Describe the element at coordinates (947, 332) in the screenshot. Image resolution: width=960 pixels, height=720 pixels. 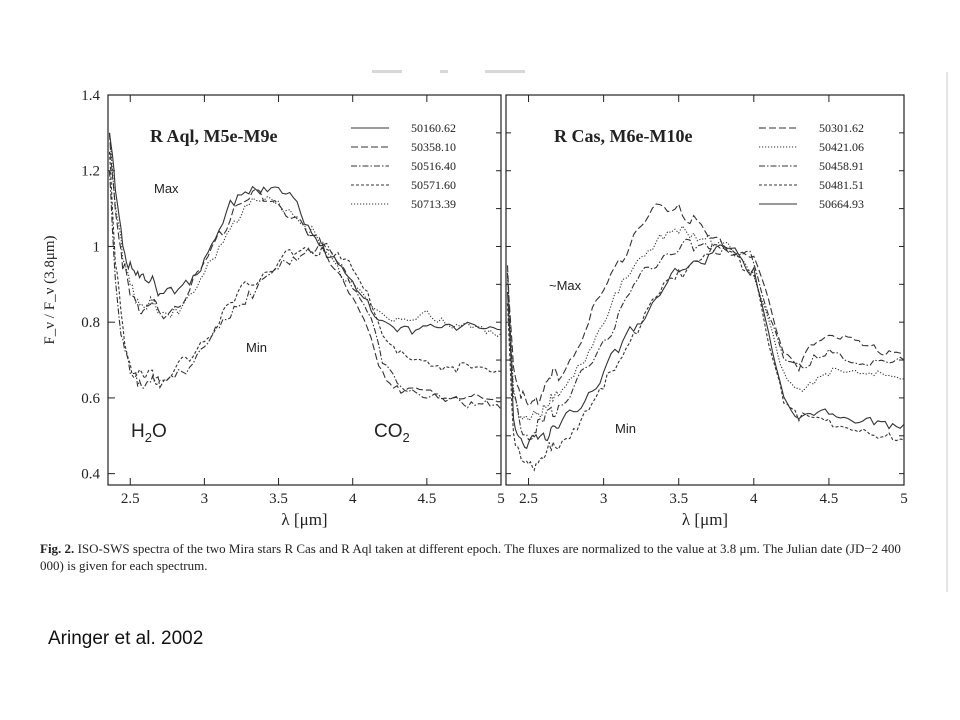
I see `page-edge-line` at that location.